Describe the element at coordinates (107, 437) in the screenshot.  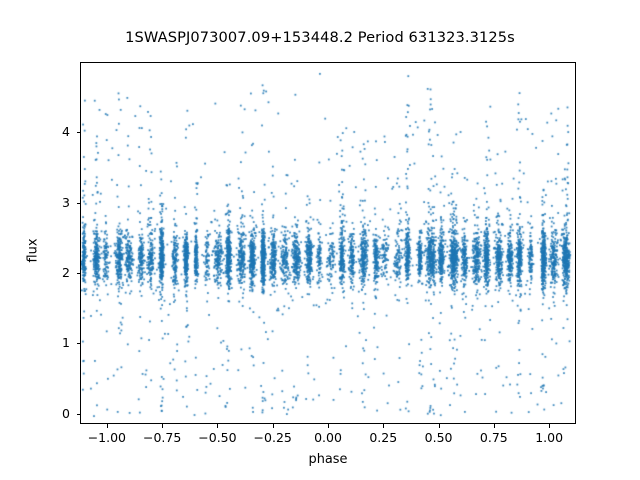
I see `x-tick-label: −1.00` at that location.